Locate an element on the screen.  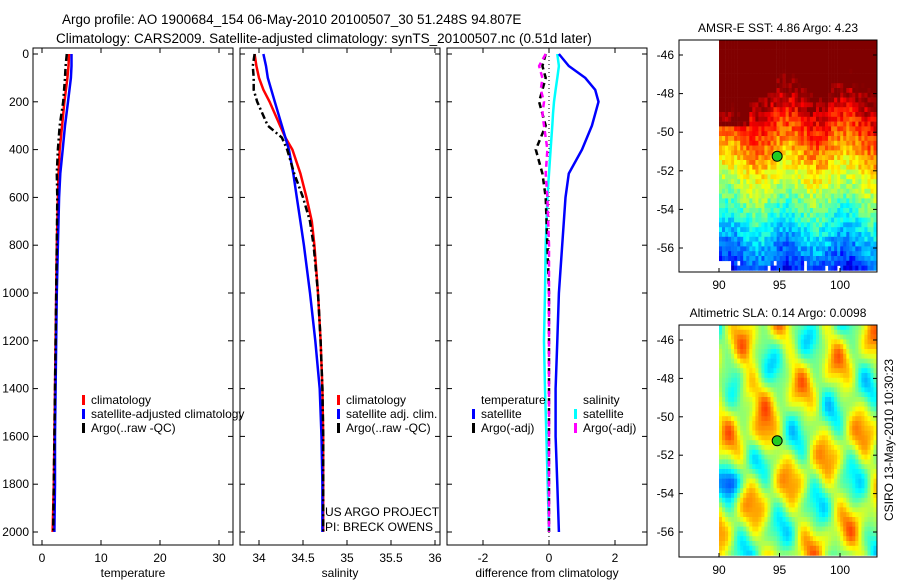
y-tick-label: 1200 is located at coordinates (15, 341).